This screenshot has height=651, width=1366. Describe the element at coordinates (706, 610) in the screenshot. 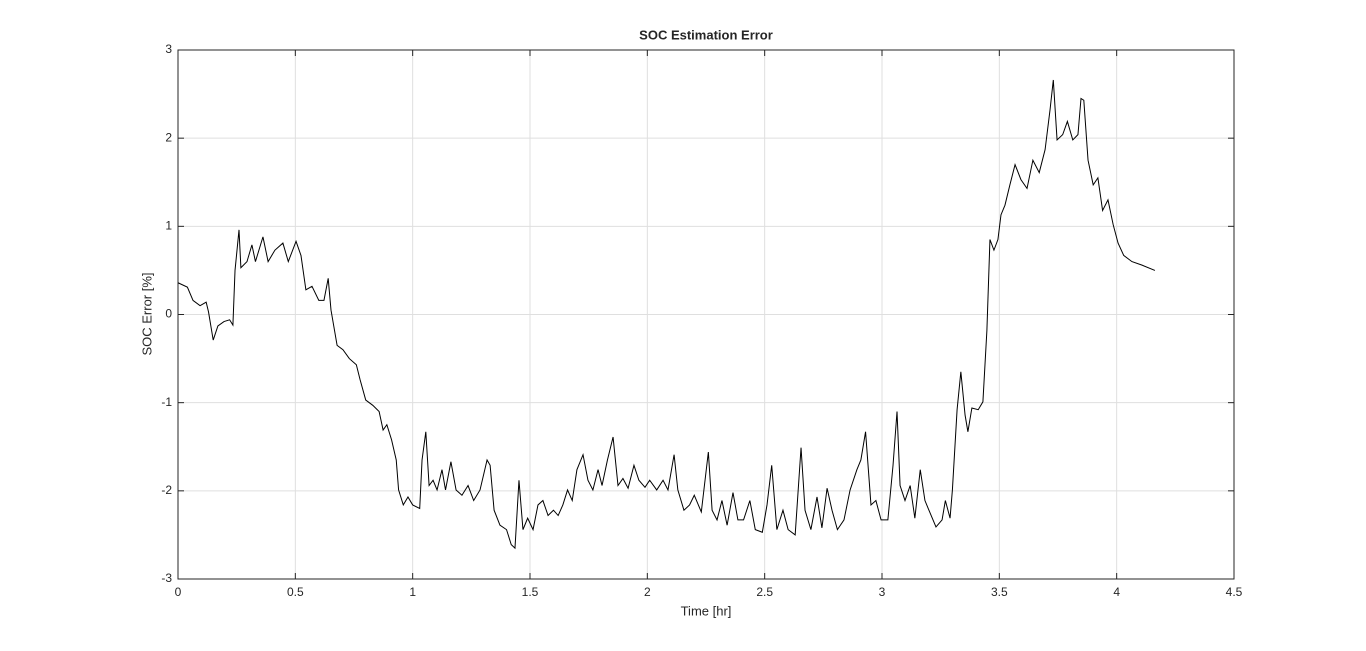

I see `x-axis-label: Time [hr]` at that location.